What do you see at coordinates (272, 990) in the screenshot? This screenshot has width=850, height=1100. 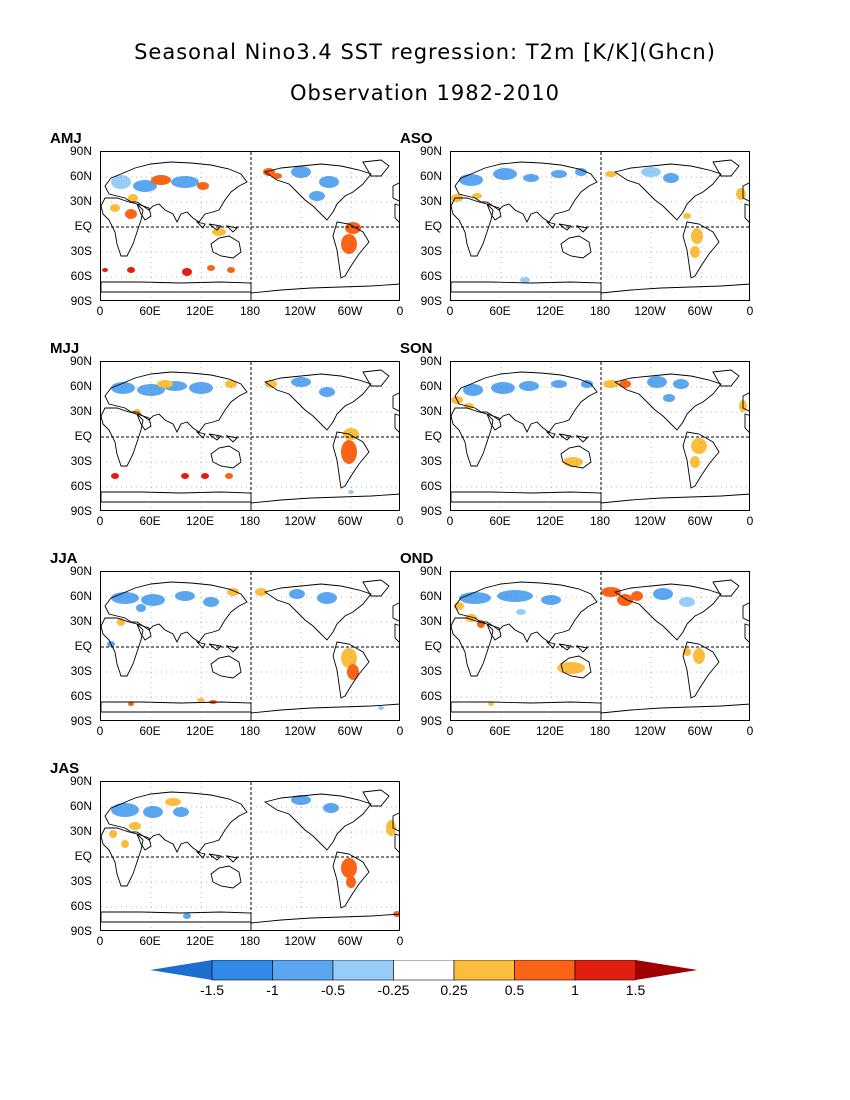 I see `colorbar-label: -1` at bounding box center [272, 990].